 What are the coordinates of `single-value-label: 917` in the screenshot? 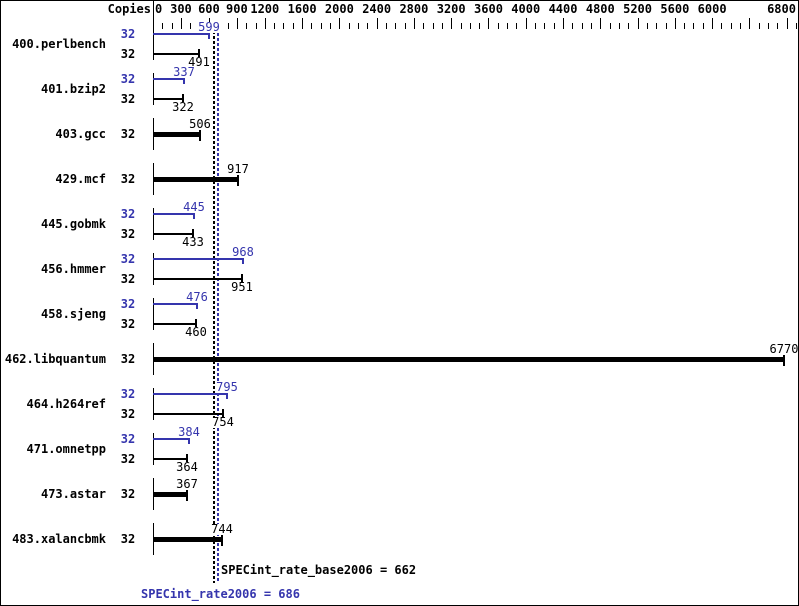 It's located at (238, 169).